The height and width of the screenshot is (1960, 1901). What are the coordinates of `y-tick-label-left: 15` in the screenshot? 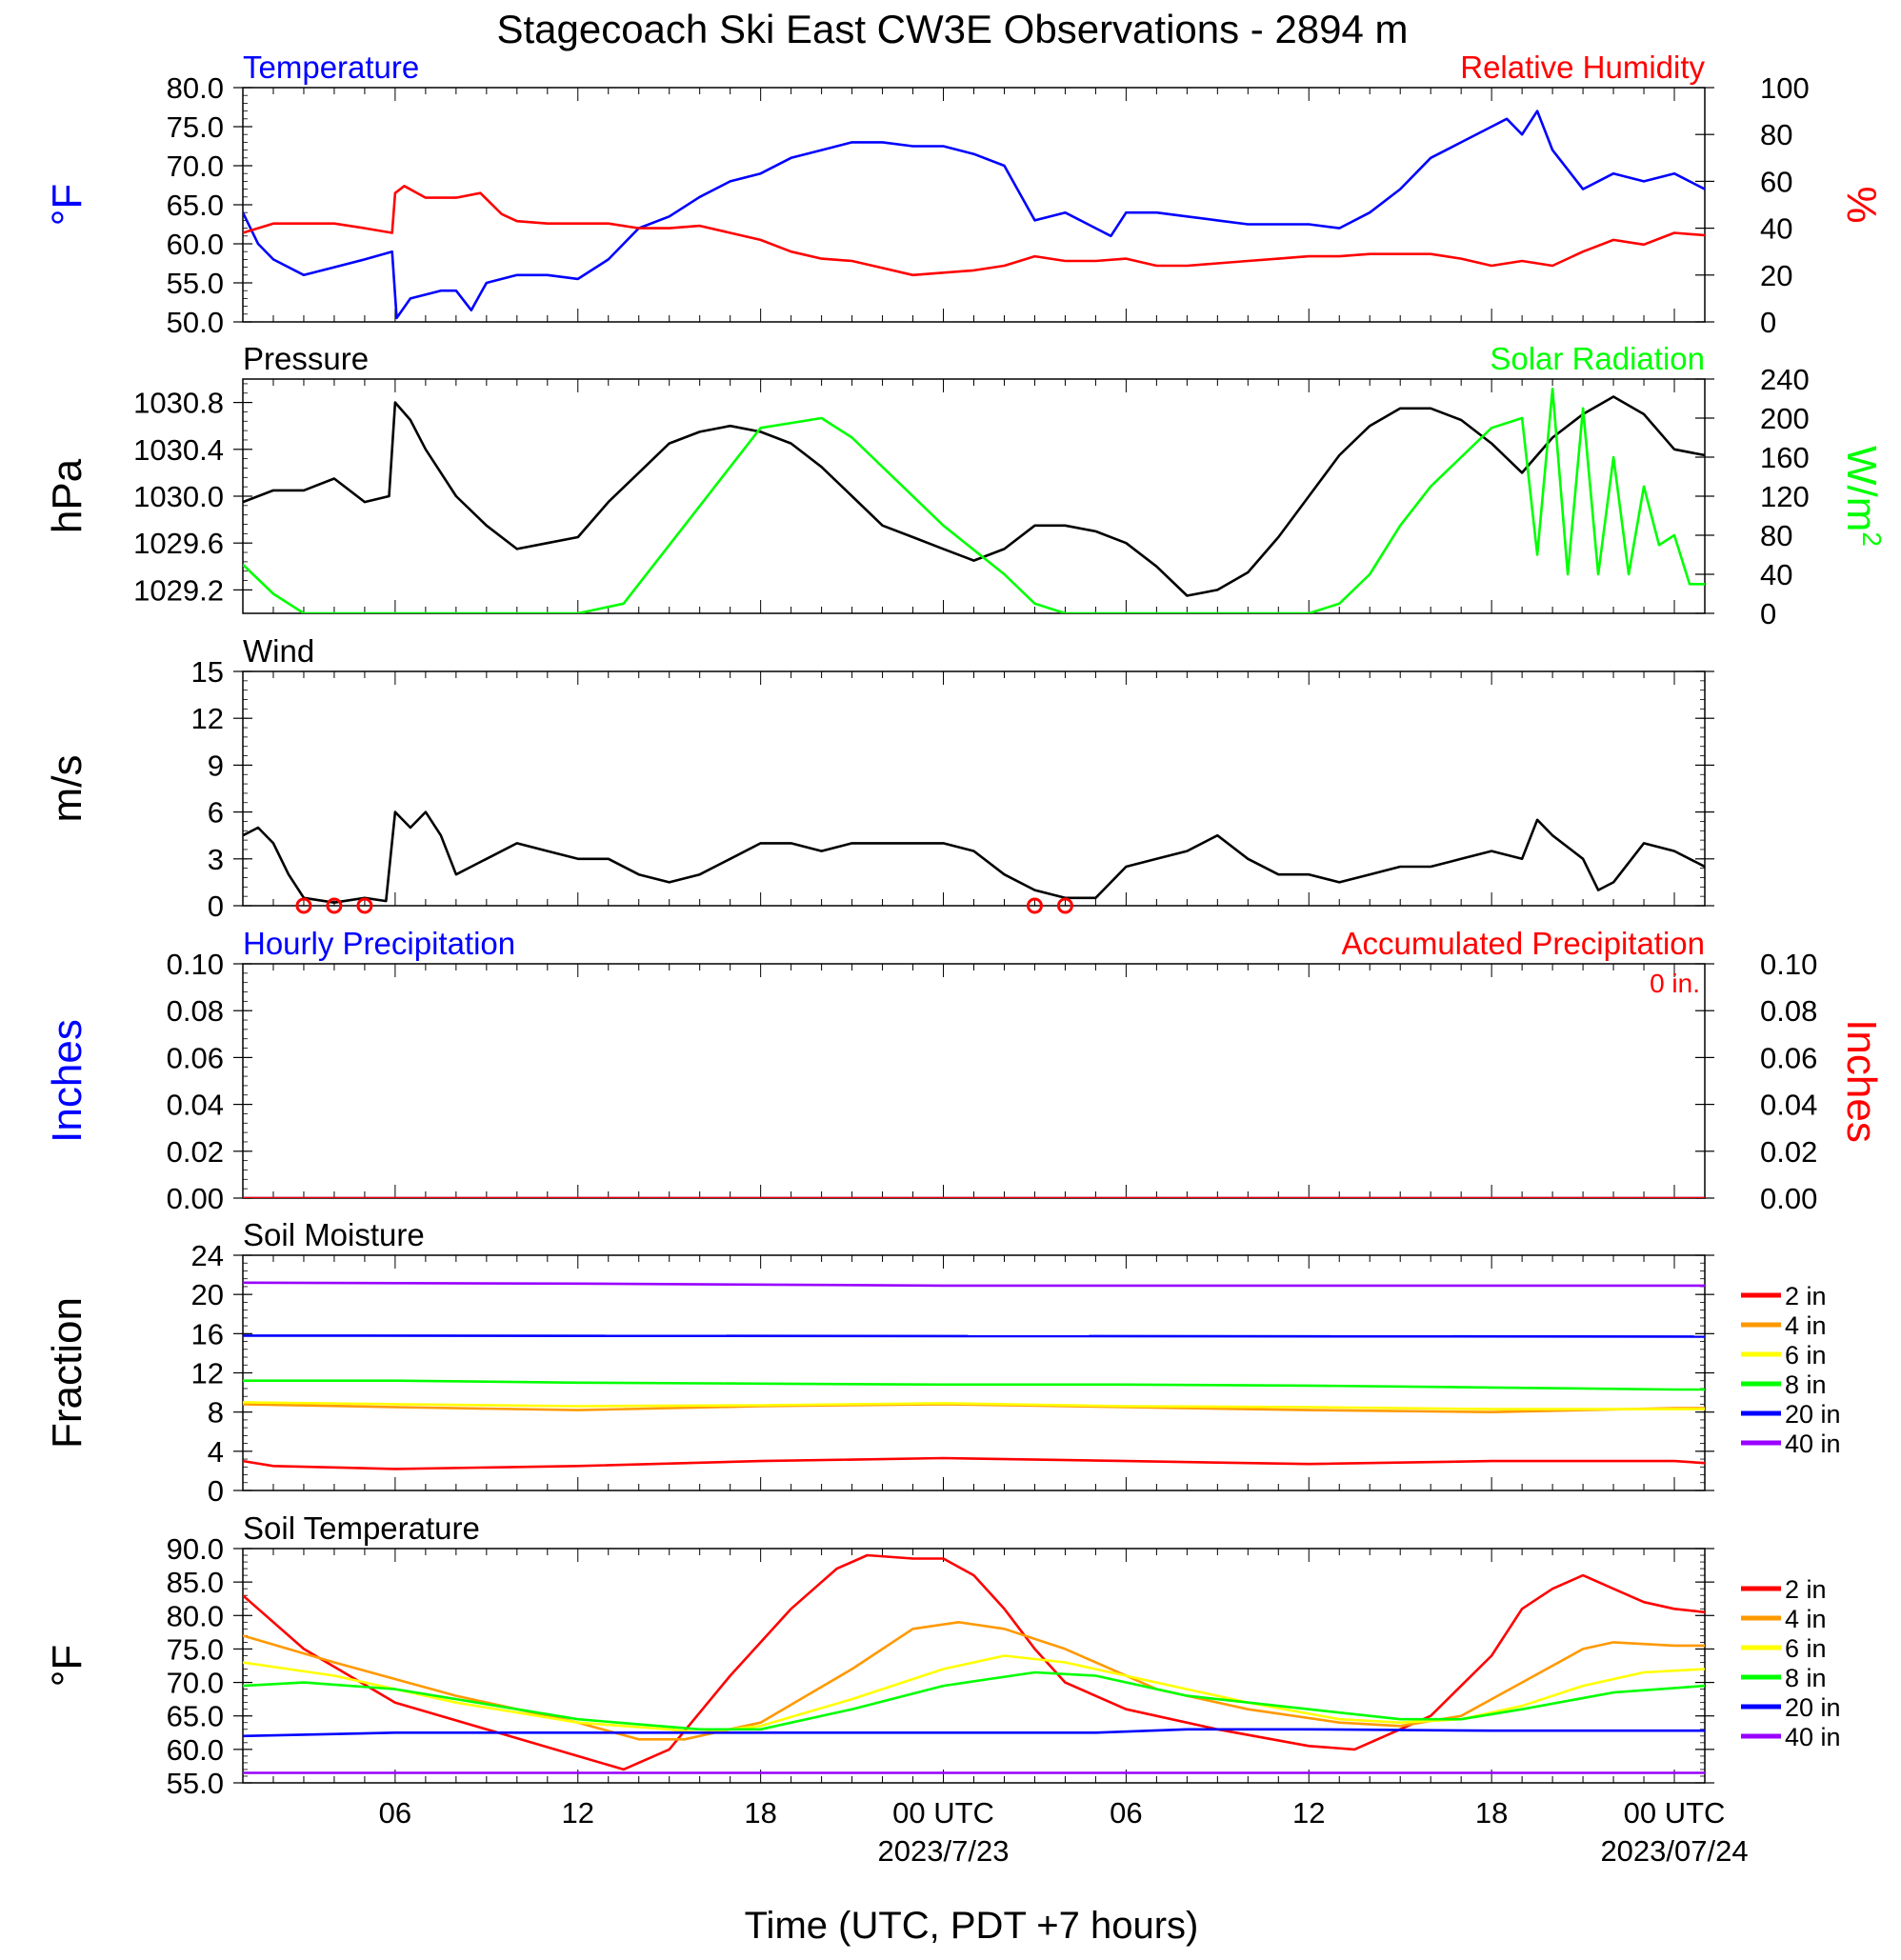 It's located at (207, 672).